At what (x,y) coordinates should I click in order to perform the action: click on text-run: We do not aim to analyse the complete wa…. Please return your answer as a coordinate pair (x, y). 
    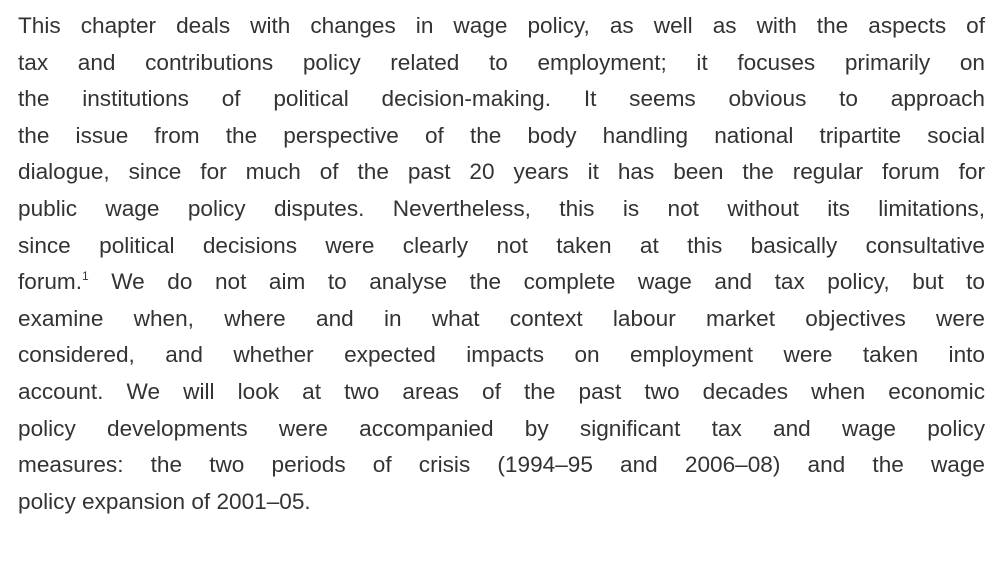
    Looking at the image, I should click on (536, 282).